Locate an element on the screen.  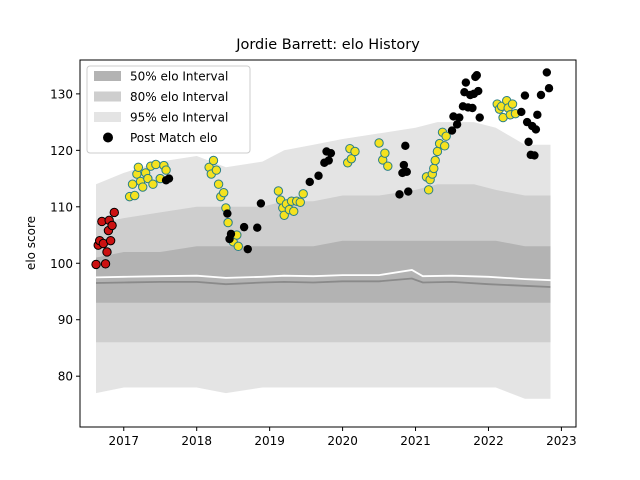
y-axis-label: elo score is located at coordinates (31, 243).